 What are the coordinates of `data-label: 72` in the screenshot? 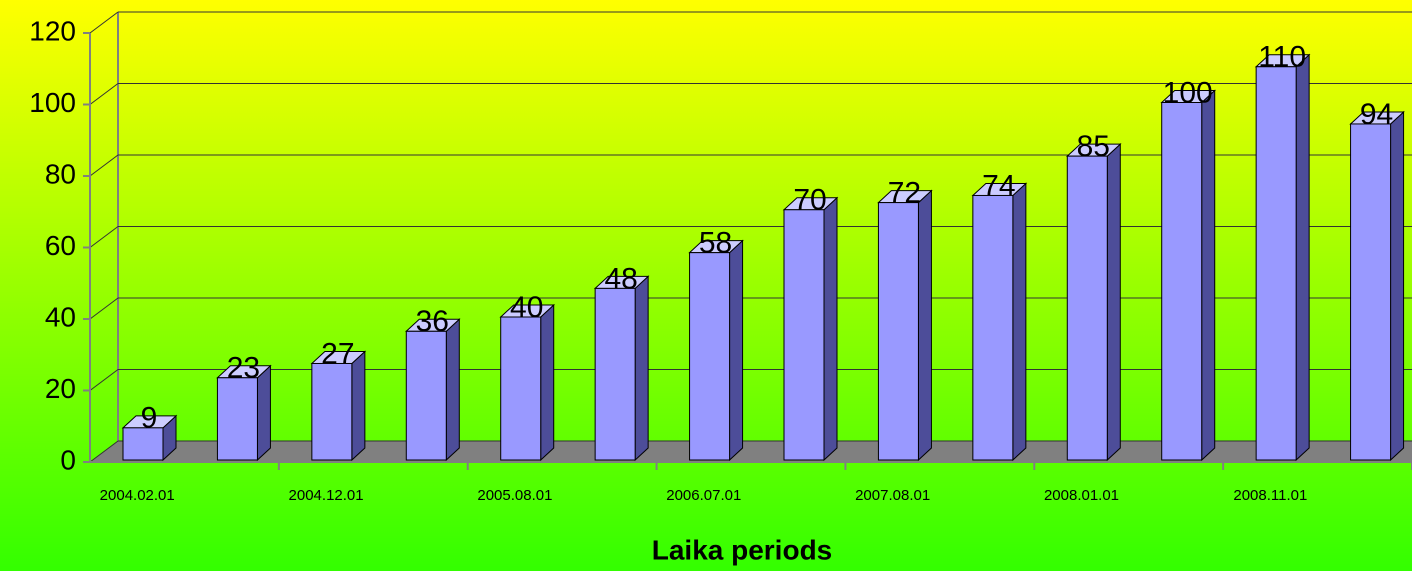 It's located at (904, 193).